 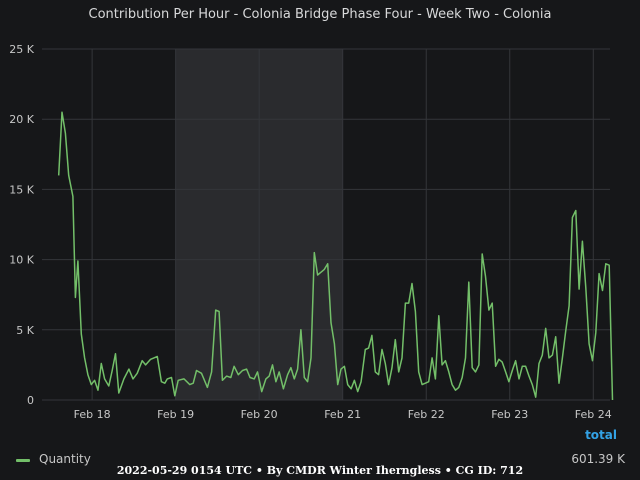 I want to click on x-tick-label: Feb 19, so click(x=175, y=414).